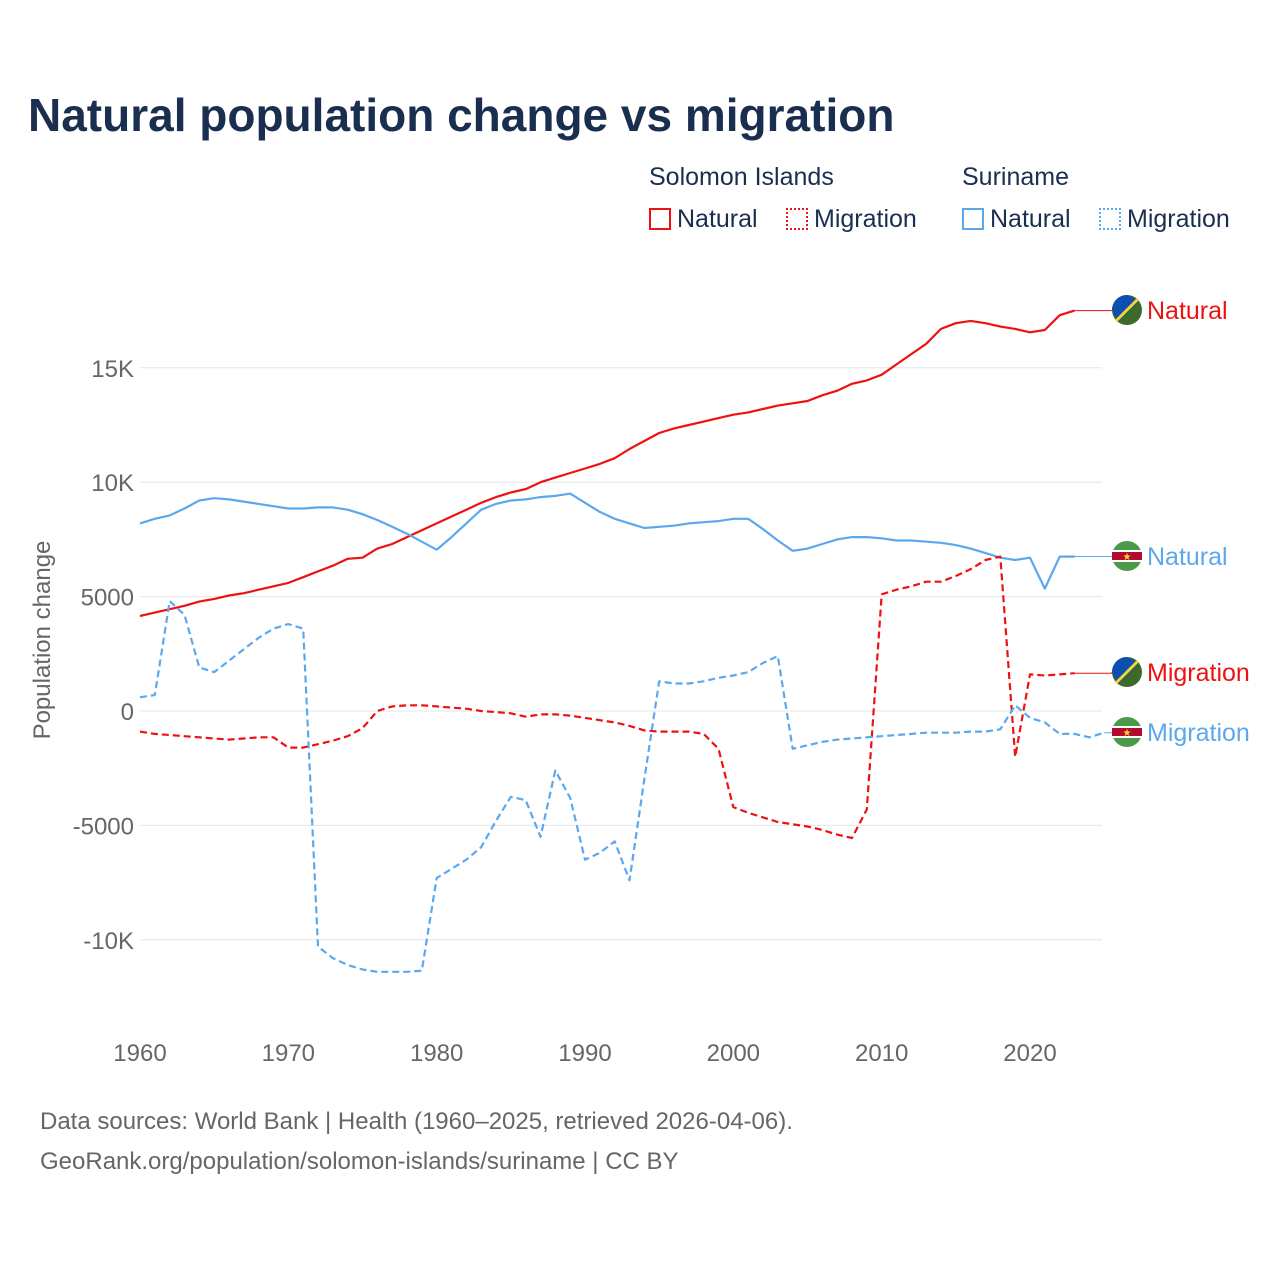  Describe the element at coordinates (112, 369) in the screenshot. I see `y-tick-label: 15K` at that location.